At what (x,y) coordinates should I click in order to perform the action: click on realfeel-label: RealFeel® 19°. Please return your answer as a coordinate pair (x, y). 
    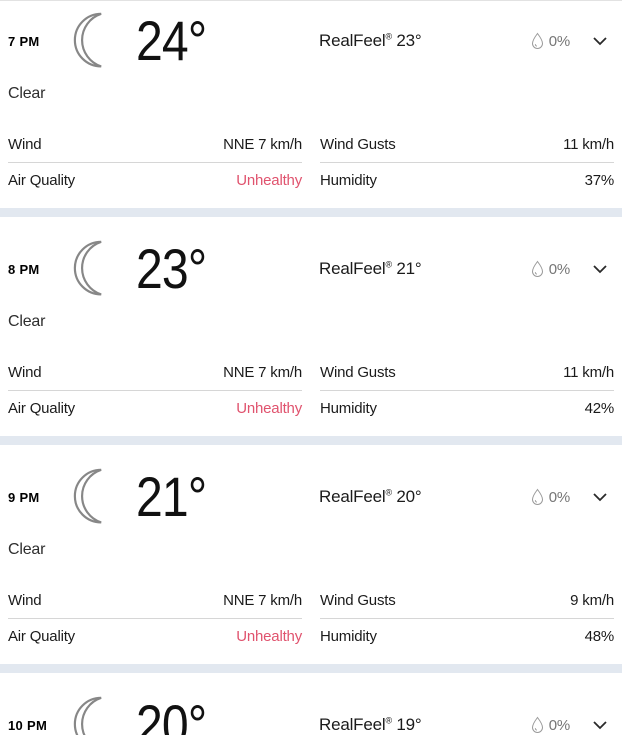
    Looking at the image, I should click on (370, 724).